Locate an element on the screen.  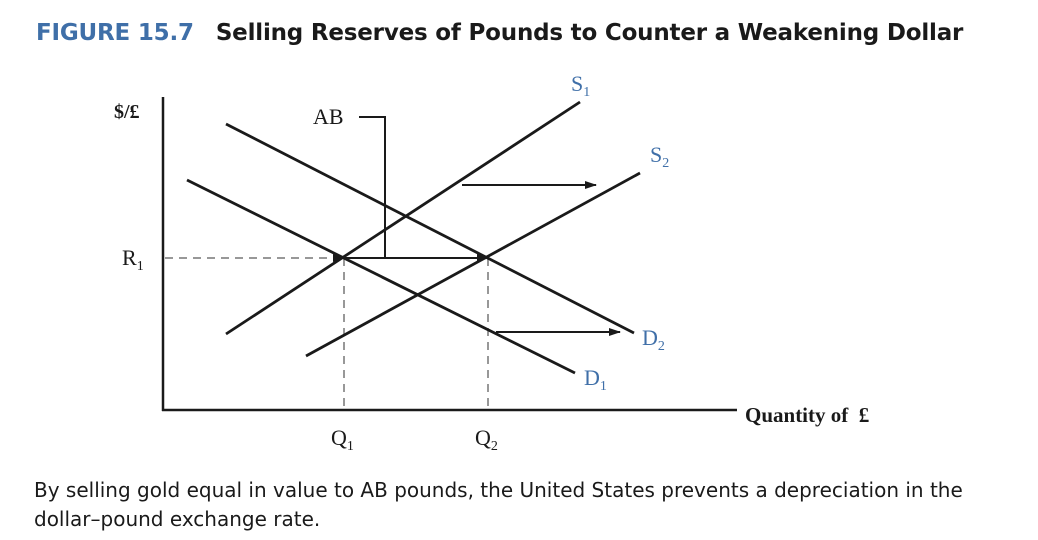
demand-curve-d1 is located at coordinates (381, 276).